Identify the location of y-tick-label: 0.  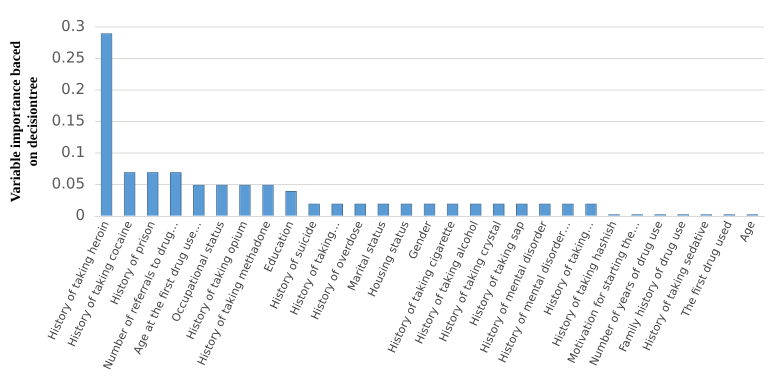
(80, 215).